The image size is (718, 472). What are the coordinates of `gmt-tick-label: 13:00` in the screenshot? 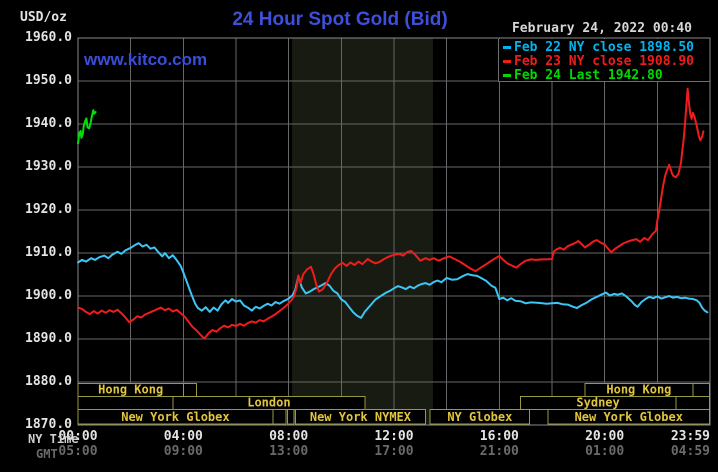 It's located at (289, 451).